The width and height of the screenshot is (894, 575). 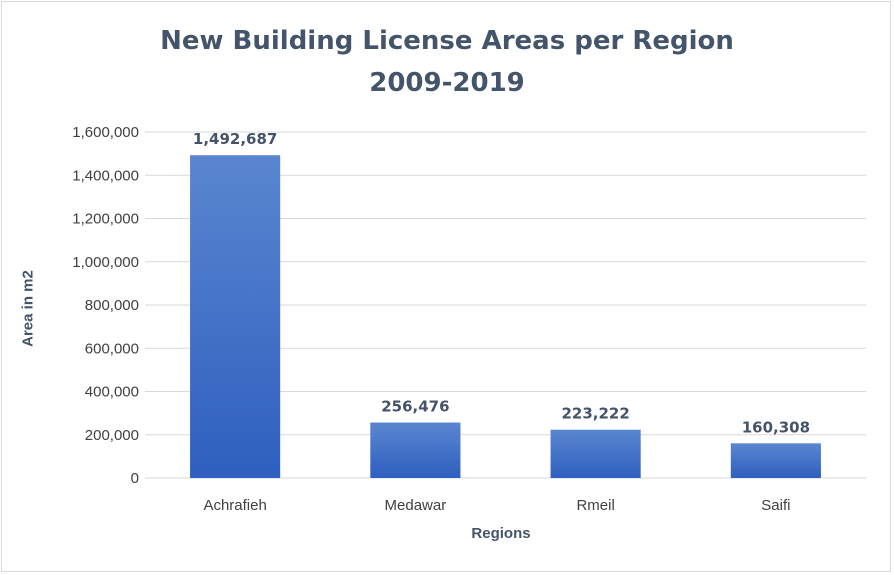 I want to click on y-tick-label: 400,000, so click(x=112, y=392).